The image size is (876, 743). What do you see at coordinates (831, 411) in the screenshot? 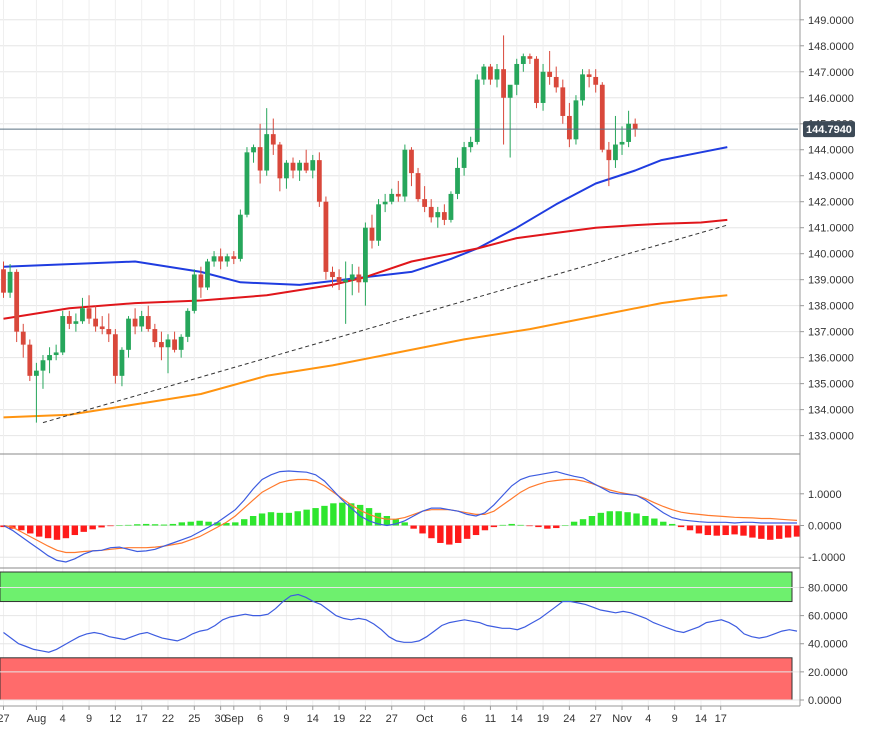
I see `price-tick-label: 134.0000` at bounding box center [831, 411].